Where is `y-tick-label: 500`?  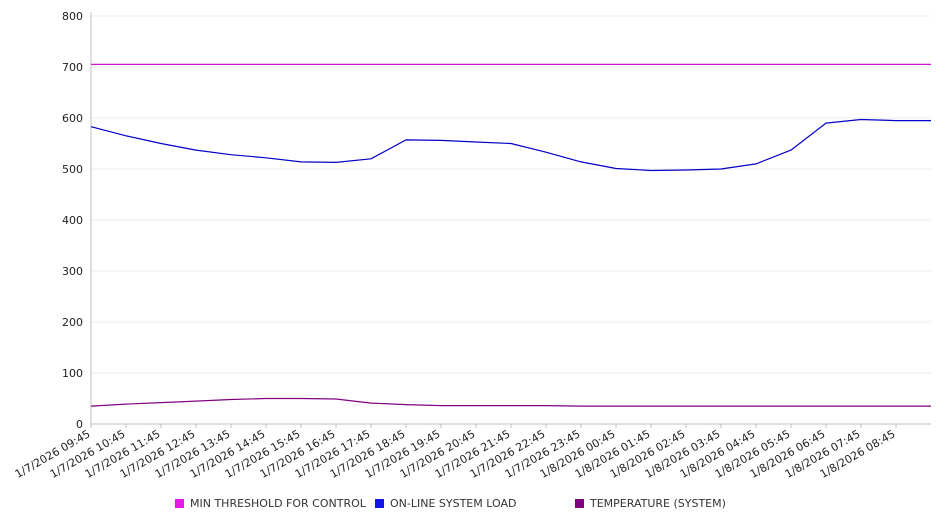
y-tick-label: 500 is located at coordinates (72, 169).